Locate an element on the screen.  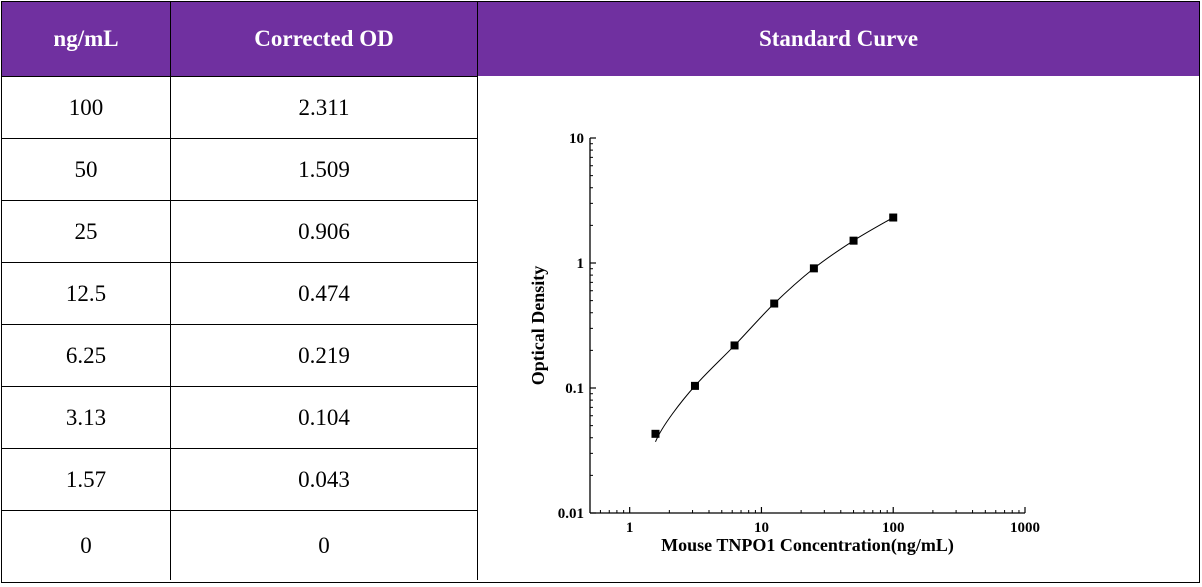
table-row: 0 0 is located at coordinates (240, 545).